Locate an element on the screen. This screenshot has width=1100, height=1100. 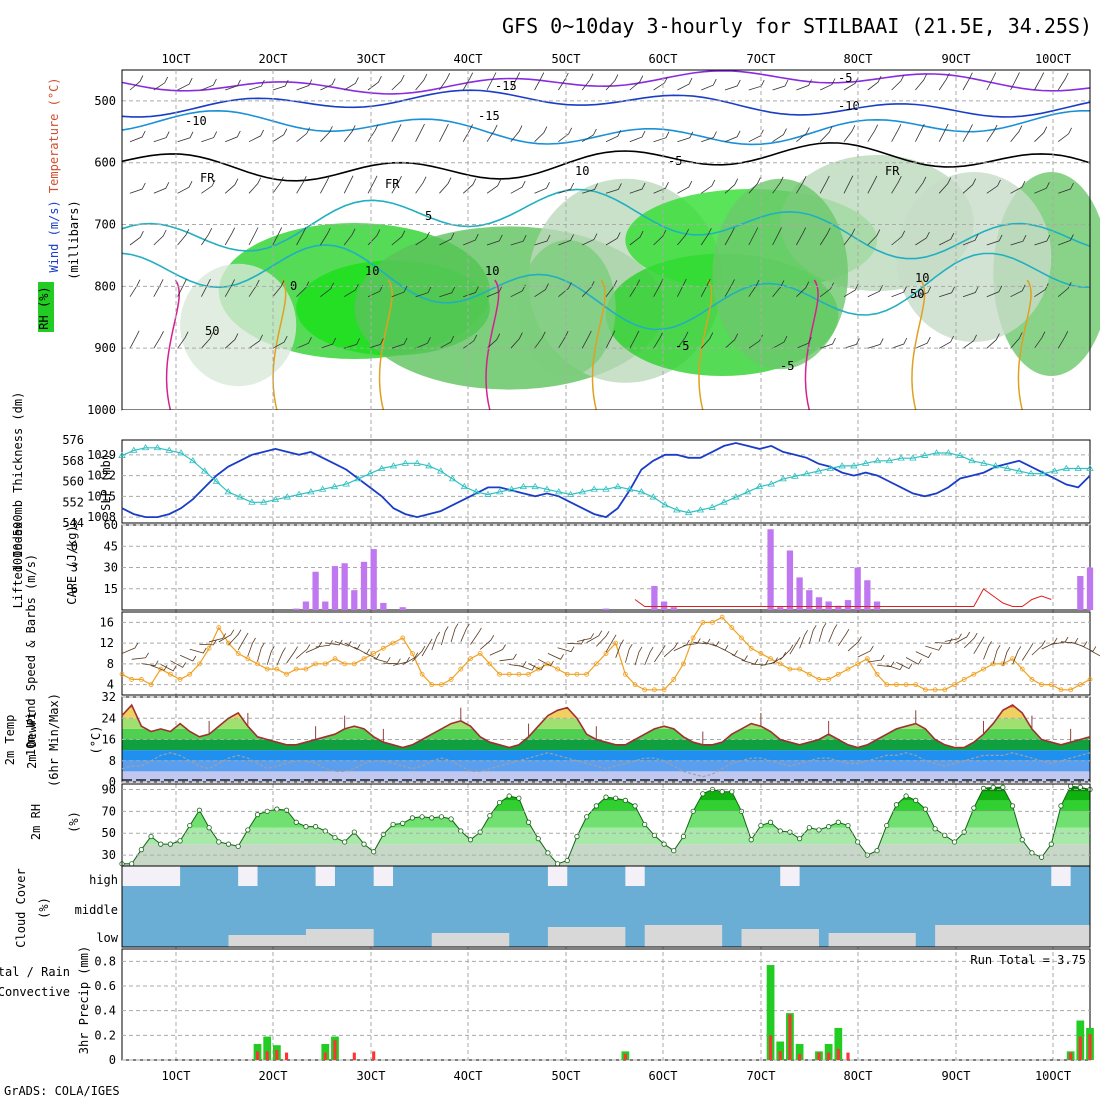
wind-tick-label: 16 is located at coordinates (107, 622).